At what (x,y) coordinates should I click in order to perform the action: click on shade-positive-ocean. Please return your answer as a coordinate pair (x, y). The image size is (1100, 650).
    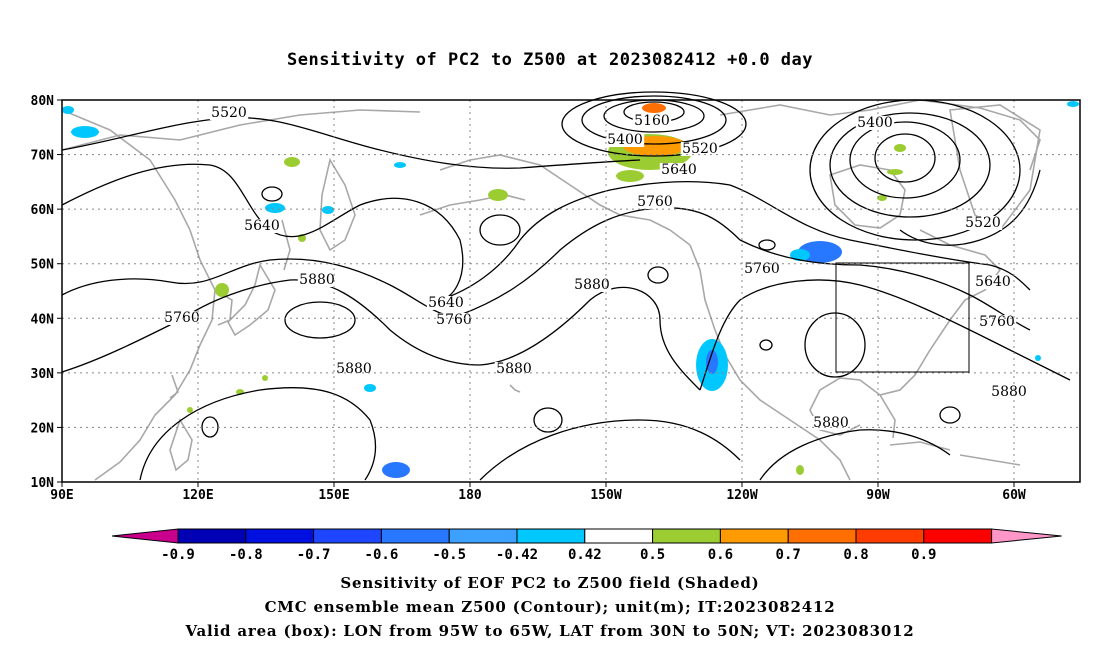
    Looking at the image, I should click on (190, 410).